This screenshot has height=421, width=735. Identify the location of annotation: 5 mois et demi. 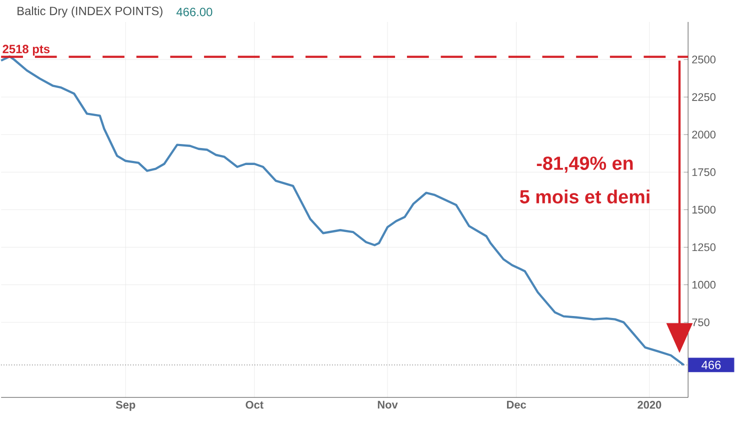
(585, 196).